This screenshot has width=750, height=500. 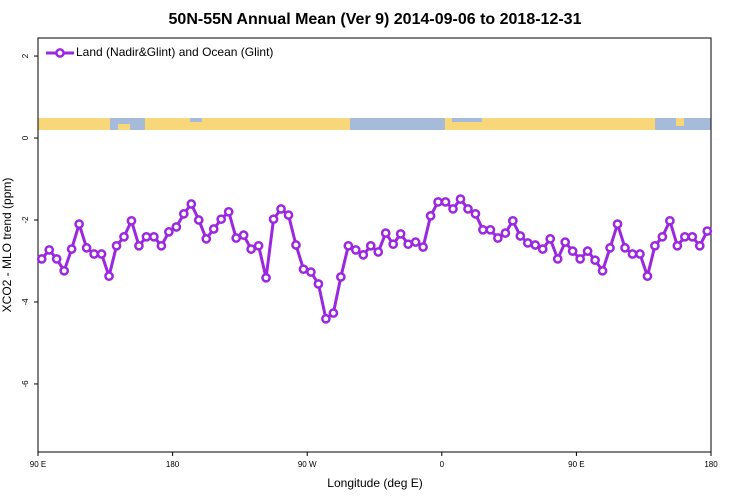 What do you see at coordinates (307, 464) in the screenshot?
I see `x-tick-label: 90 W` at bounding box center [307, 464].